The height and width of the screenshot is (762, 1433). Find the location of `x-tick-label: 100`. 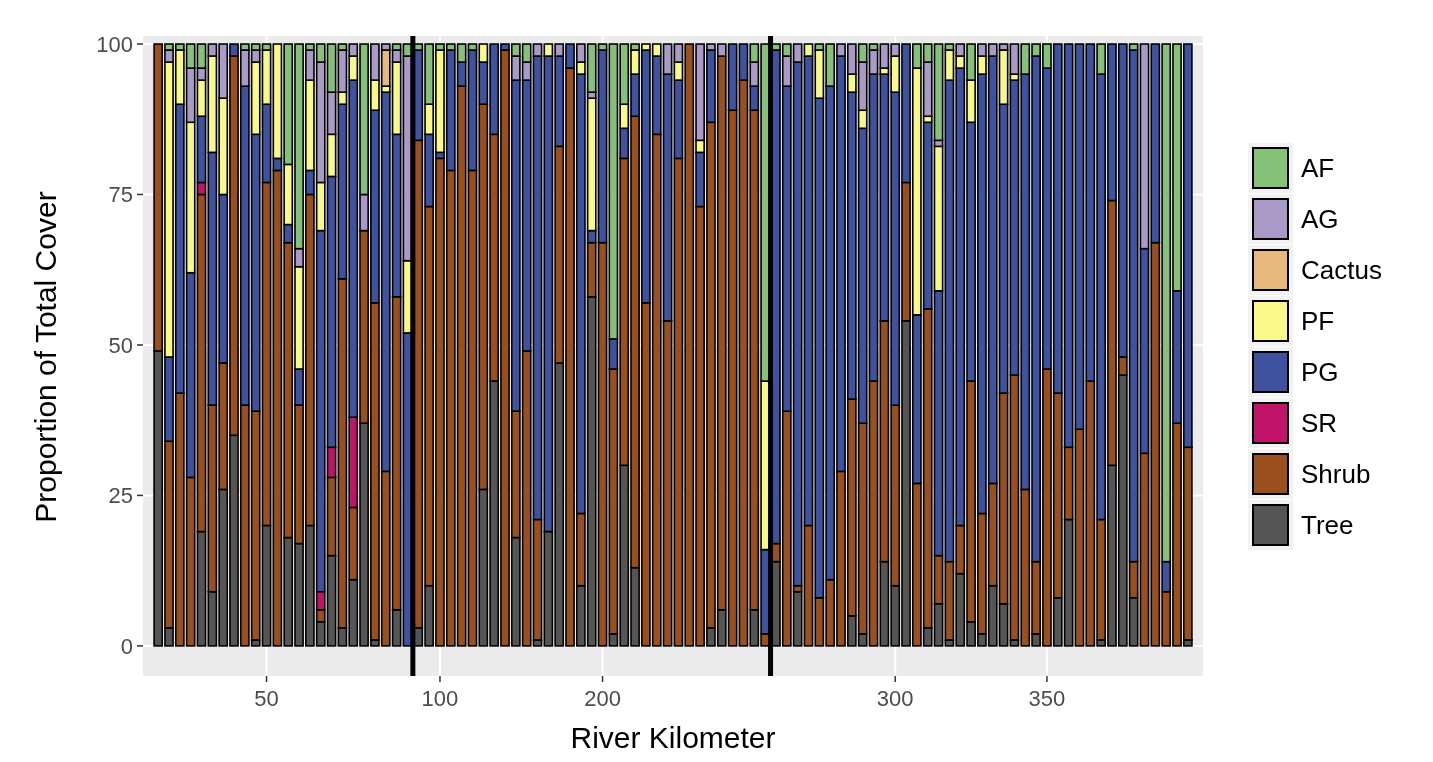

x-tick-label: 100 is located at coordinates (440, 698).